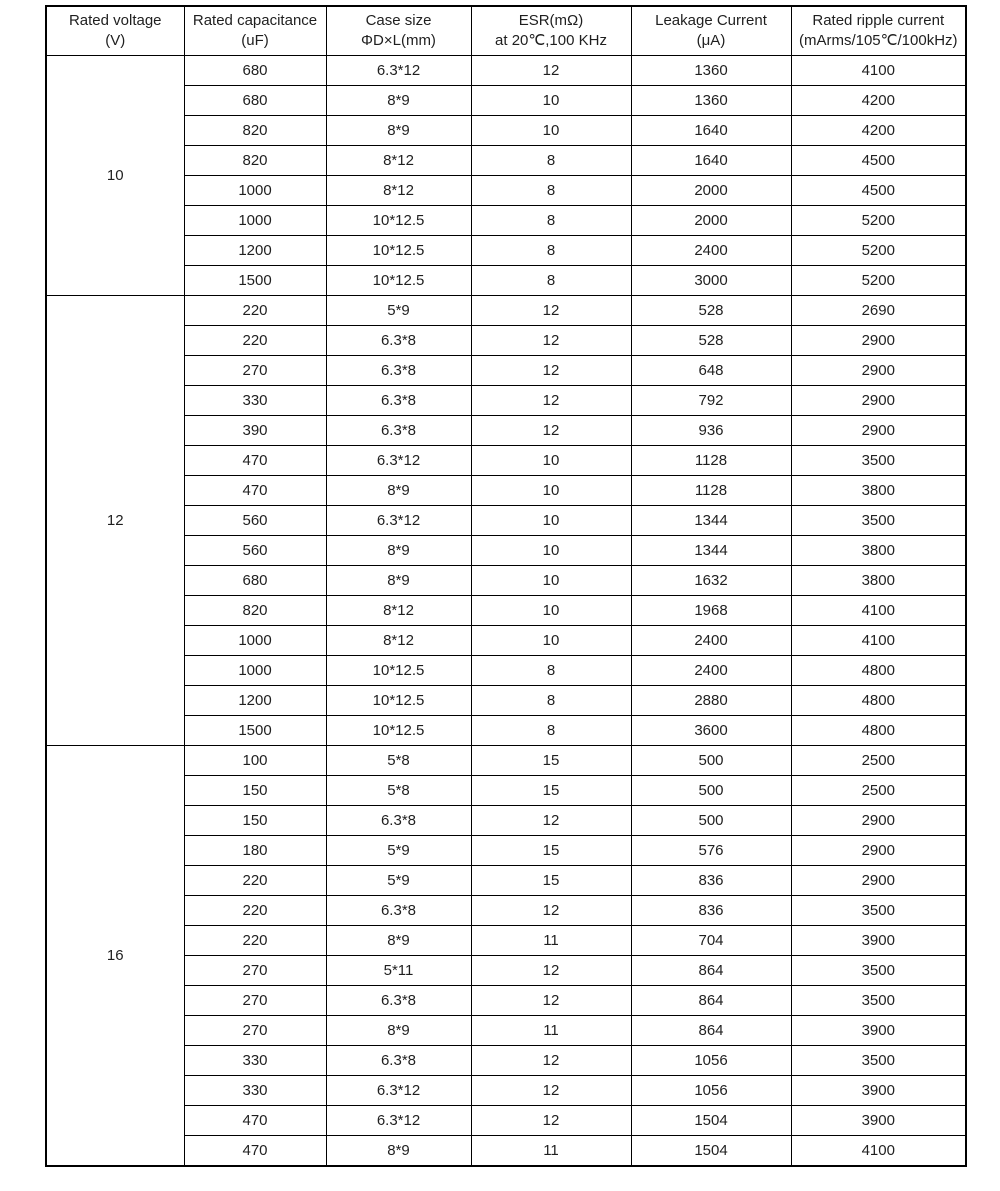 The width and height of the screenshot is (1000, 1191). Describe the element at coordinates (255, 850) in the screenshot. I see `capacitance-cell: 180` at that location.